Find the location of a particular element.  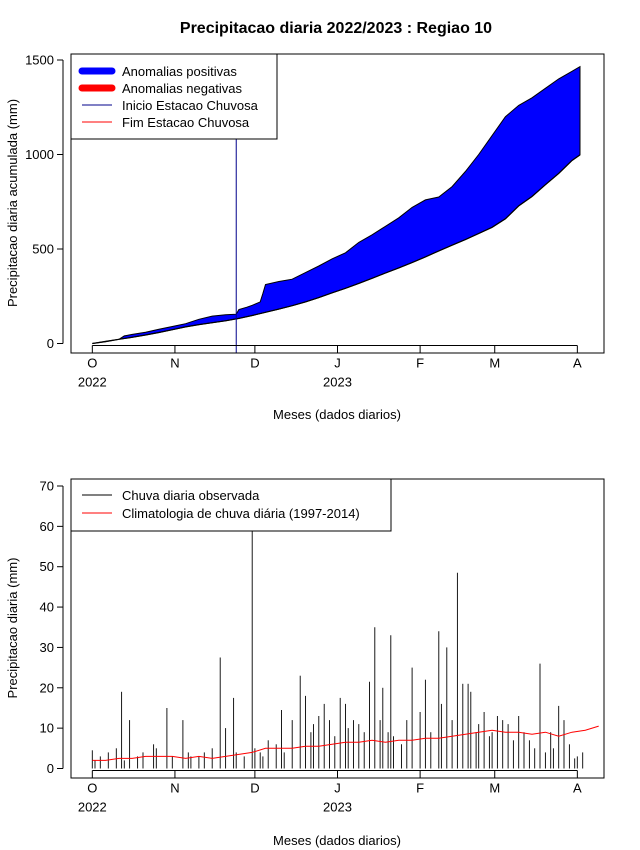

y-tick-label: 500 is located at coordinates (43, 249).